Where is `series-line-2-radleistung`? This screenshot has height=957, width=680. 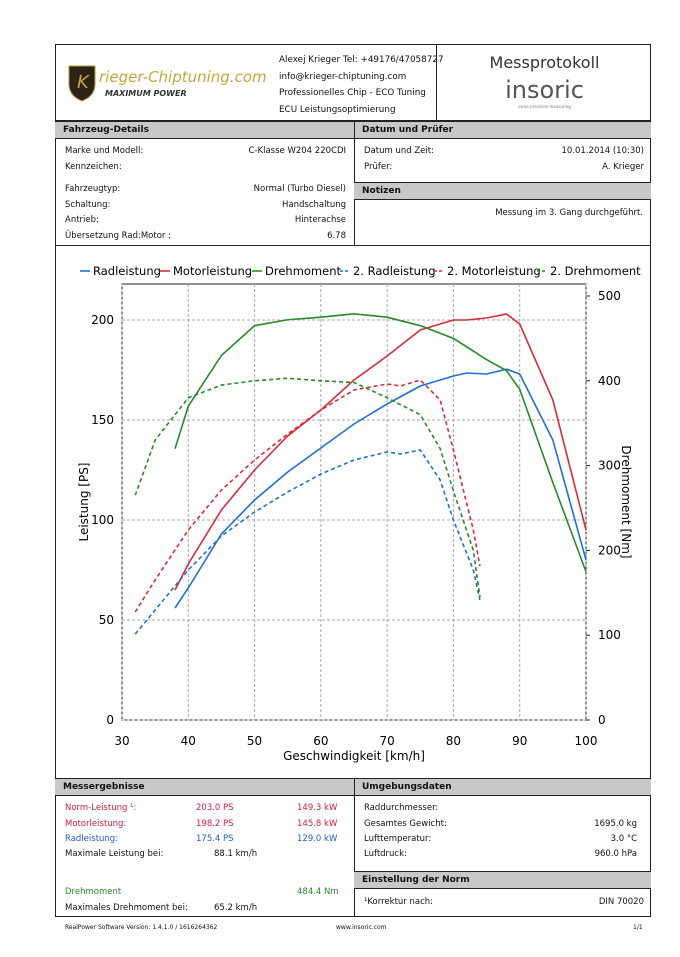
series-line-2-radleistung is located at coordinates (307, 542).